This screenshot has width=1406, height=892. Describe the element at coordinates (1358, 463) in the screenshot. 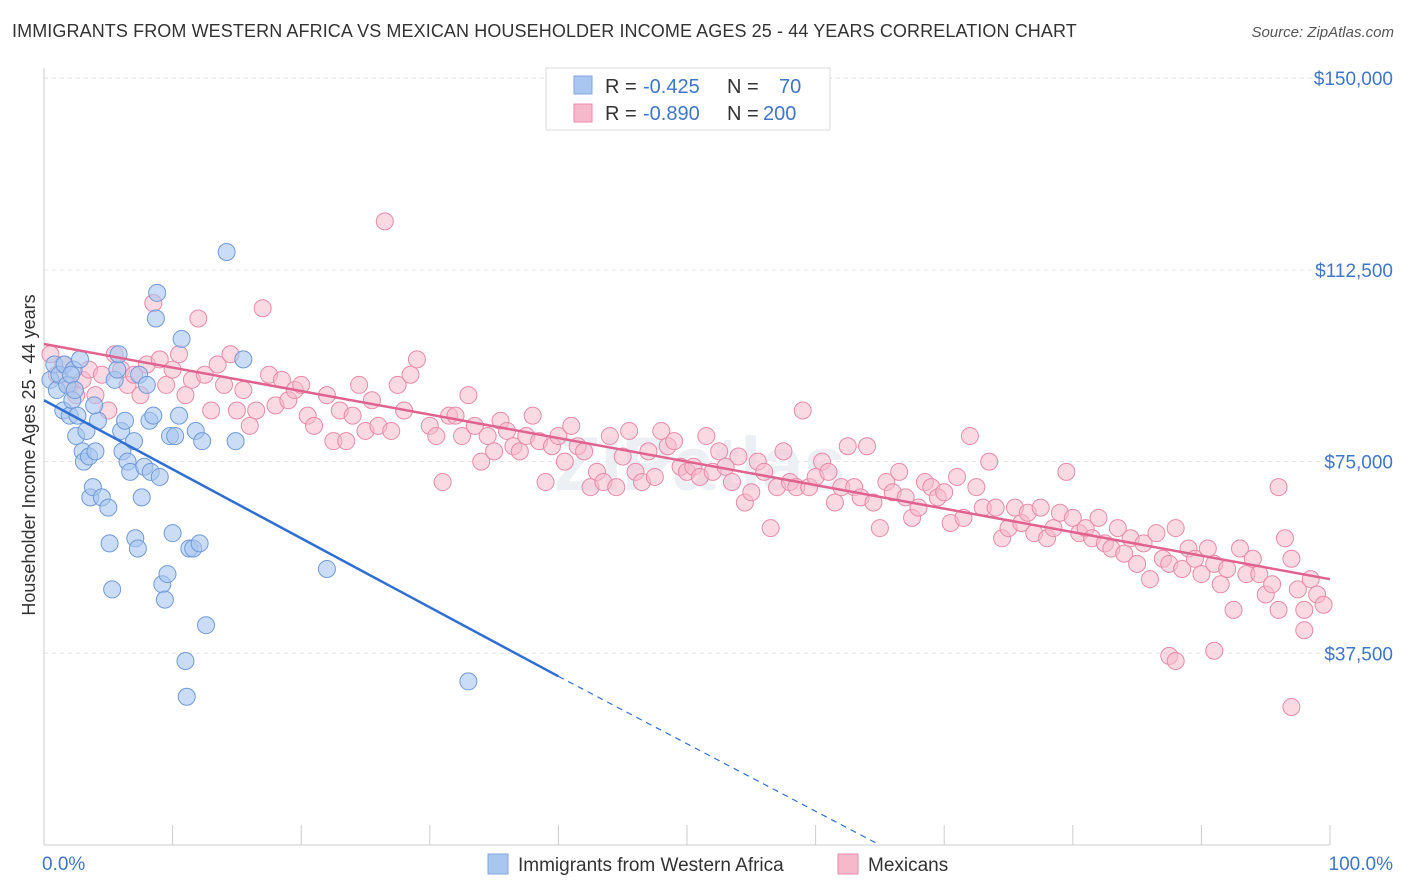

I see `y-tick-label-1: $75,000` at that location.